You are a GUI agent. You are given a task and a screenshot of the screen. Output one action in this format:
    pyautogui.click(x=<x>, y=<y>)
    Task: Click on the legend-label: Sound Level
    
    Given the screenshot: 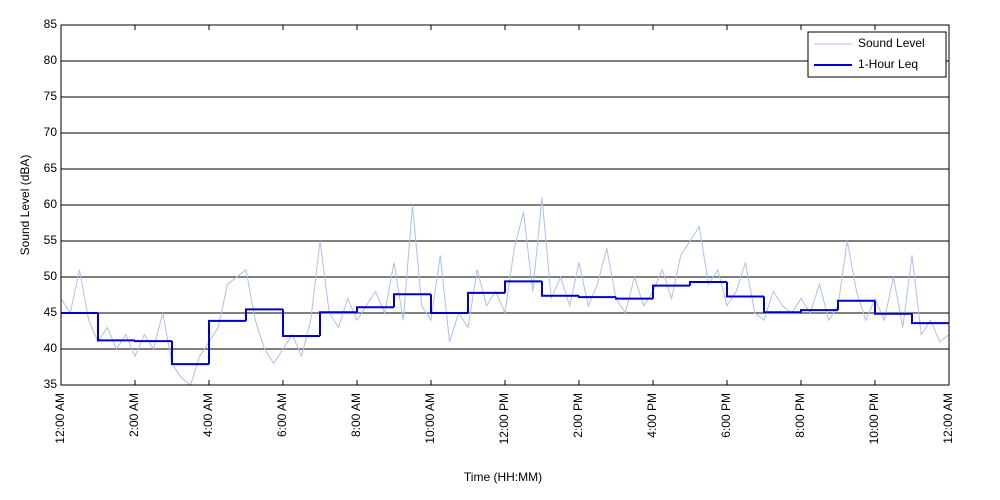 What is the action you would take?
    pyautogui.click(x=891, y=43)
    